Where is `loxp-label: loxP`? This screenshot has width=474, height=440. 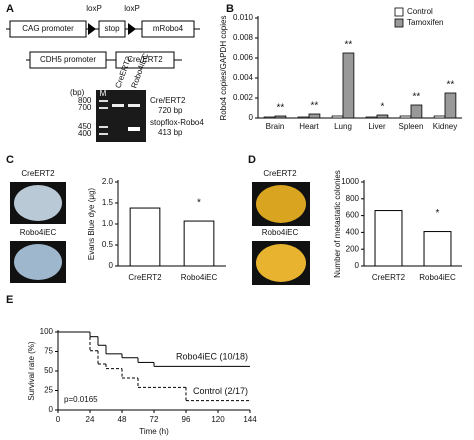
loxp-label: loxP is located at coordinates (94, 8).